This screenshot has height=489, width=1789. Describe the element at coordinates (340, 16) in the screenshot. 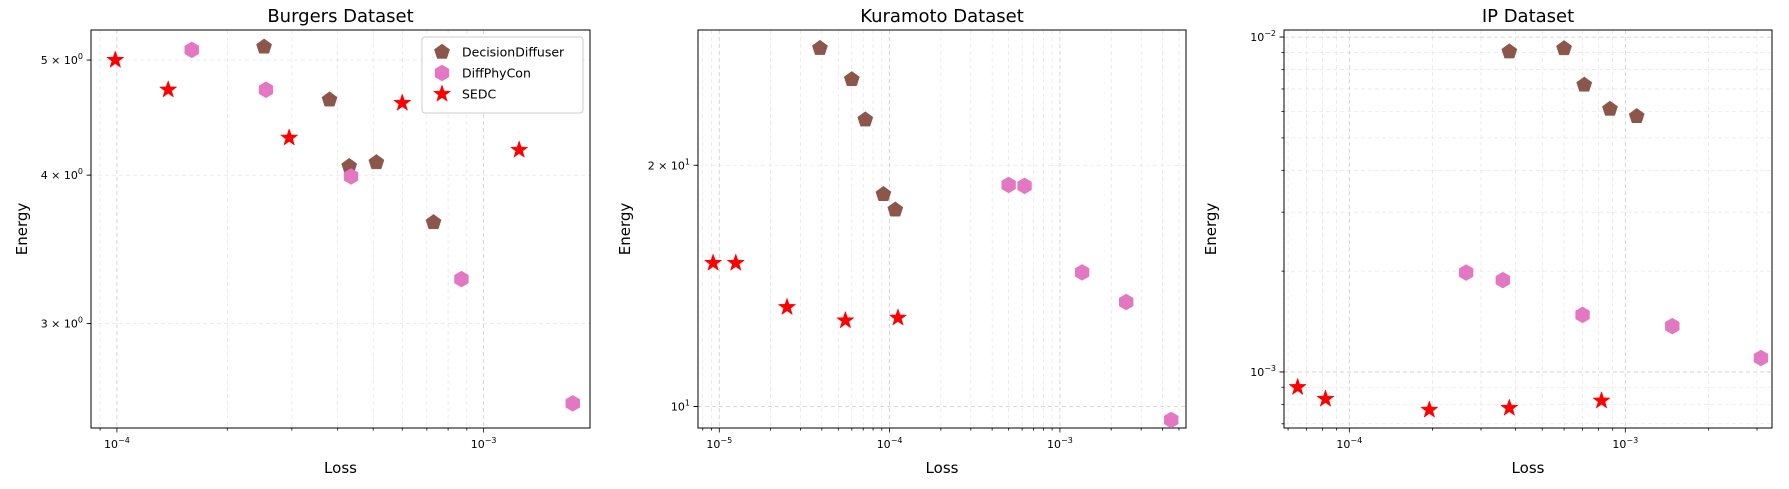

I see `chart-title: Burgers Dataset` at that location.